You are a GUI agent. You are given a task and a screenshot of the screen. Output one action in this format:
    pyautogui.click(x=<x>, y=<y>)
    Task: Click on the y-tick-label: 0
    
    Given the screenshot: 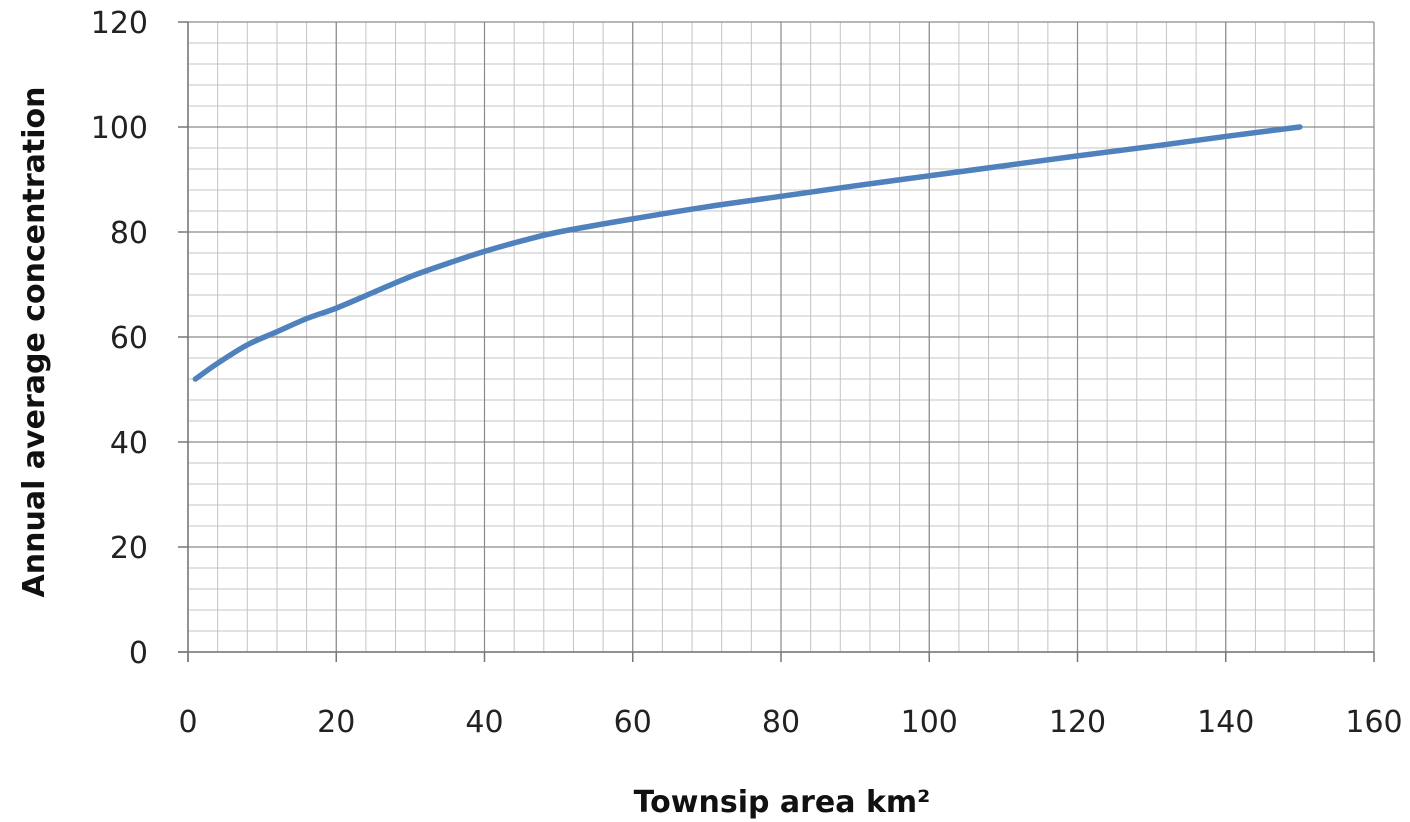 What is the action you would take?
    pyautogui.click(x=138, y=653)
    